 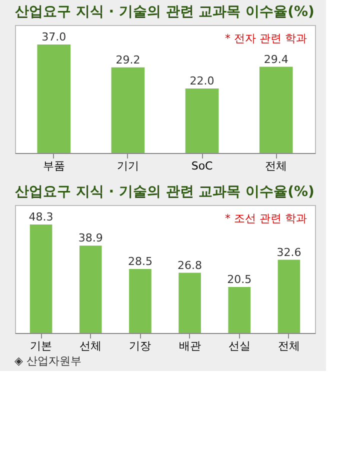 I want to click on data-label: 48.3, so click(x=41, y=217).